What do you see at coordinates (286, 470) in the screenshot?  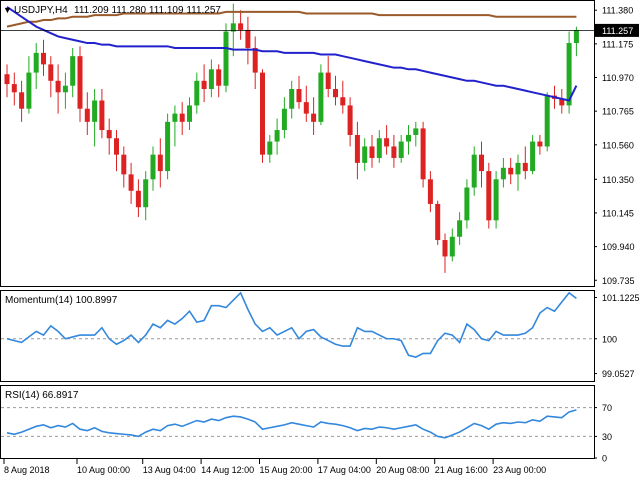 I see `time-tick-label: 15 Aug 20:00` at bounding box center [286, 470].